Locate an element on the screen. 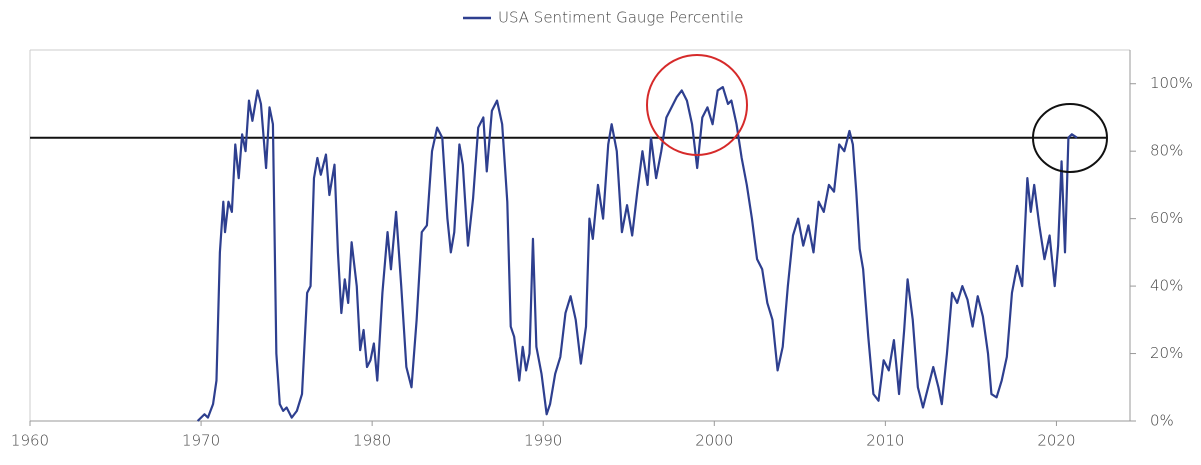 This screenshot has width=1201, height=465. legend: USA Sentiment Gauge Percentile is located at coordinates (603, 18).